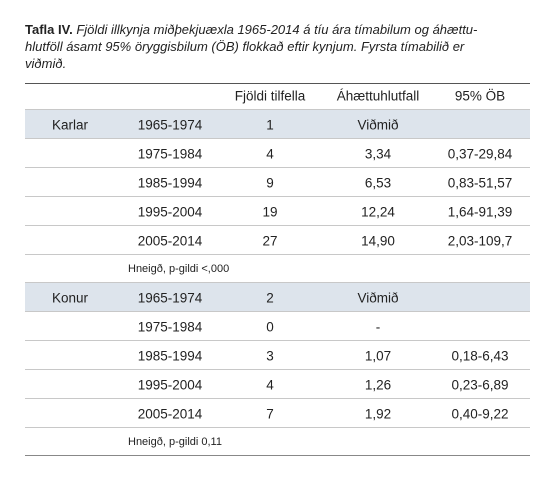 The image size is (550, 478). What do you see at coordinates (378, 153) in the screenshot?
I see `cell-ratio: 3,34` at bounding box center [378, 153].